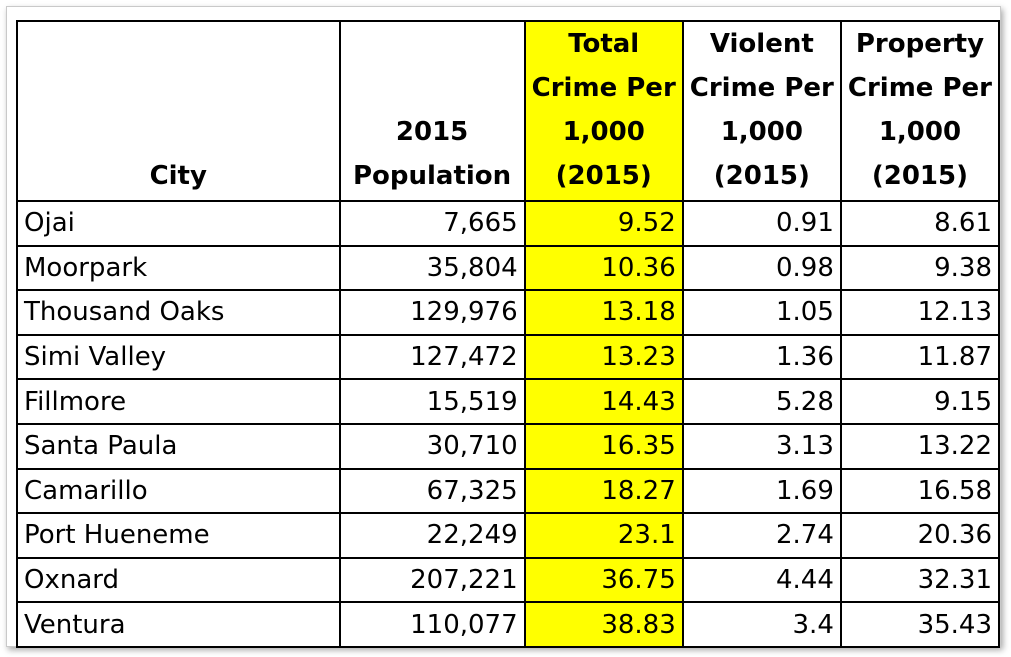  I want to click on table-row: Santa Paula 30,710 16.35 3.13 13.22, so click(508, 446).